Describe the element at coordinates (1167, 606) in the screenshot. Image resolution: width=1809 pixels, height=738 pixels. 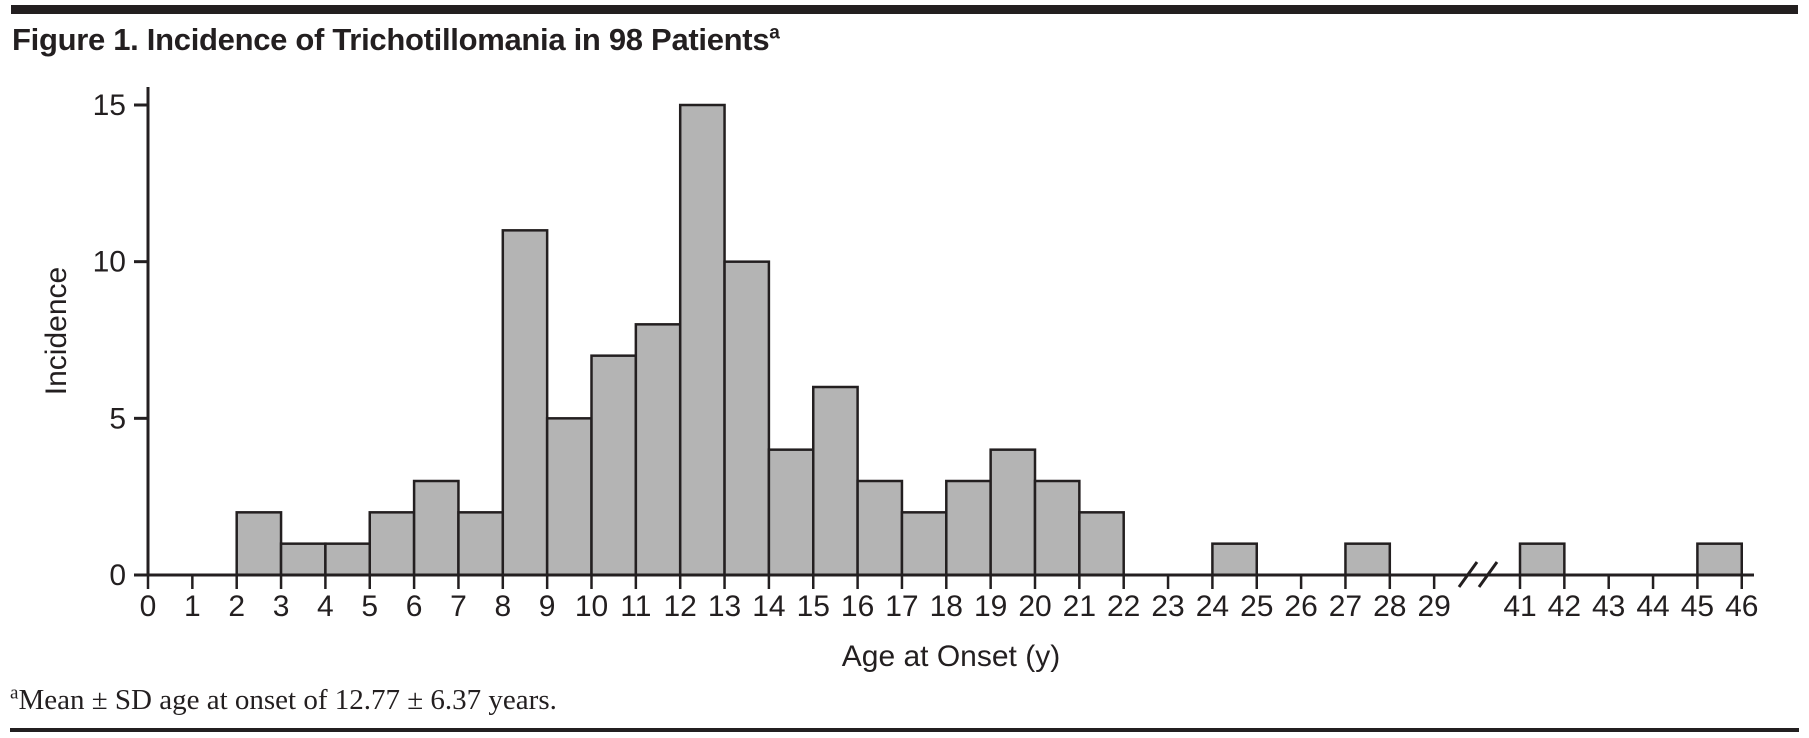
I see `x-tick-label: 23` at that location.